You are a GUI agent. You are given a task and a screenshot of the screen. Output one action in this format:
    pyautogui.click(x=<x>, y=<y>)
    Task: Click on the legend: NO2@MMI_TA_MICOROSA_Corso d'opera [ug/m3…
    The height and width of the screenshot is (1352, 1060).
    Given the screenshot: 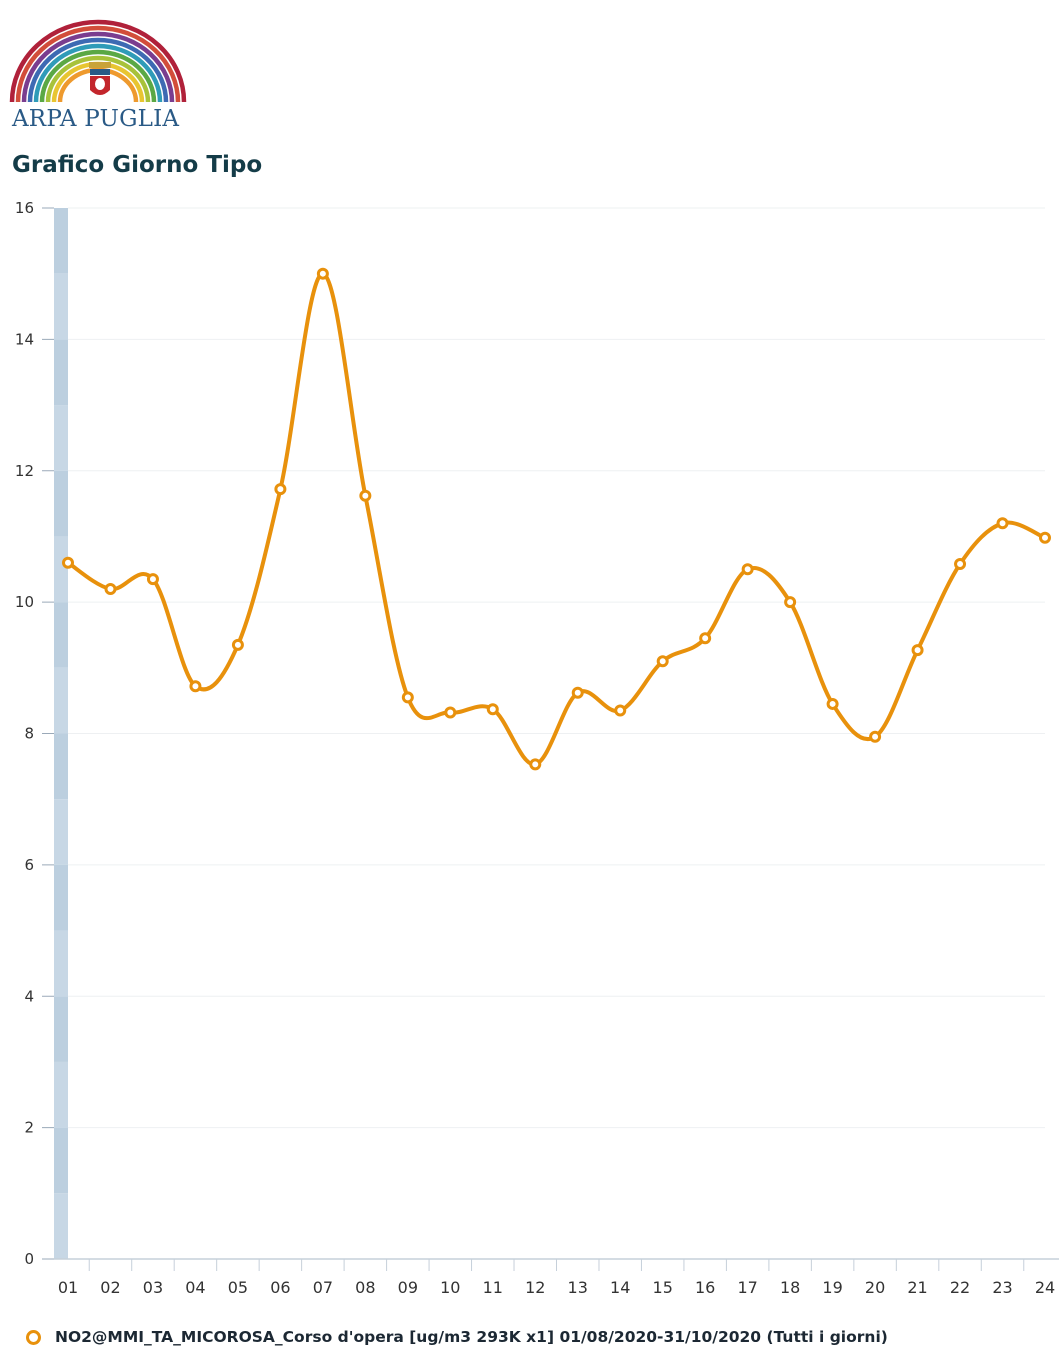 What is the action you would take?
    pyautogui.click(x=457, y=1337)
    